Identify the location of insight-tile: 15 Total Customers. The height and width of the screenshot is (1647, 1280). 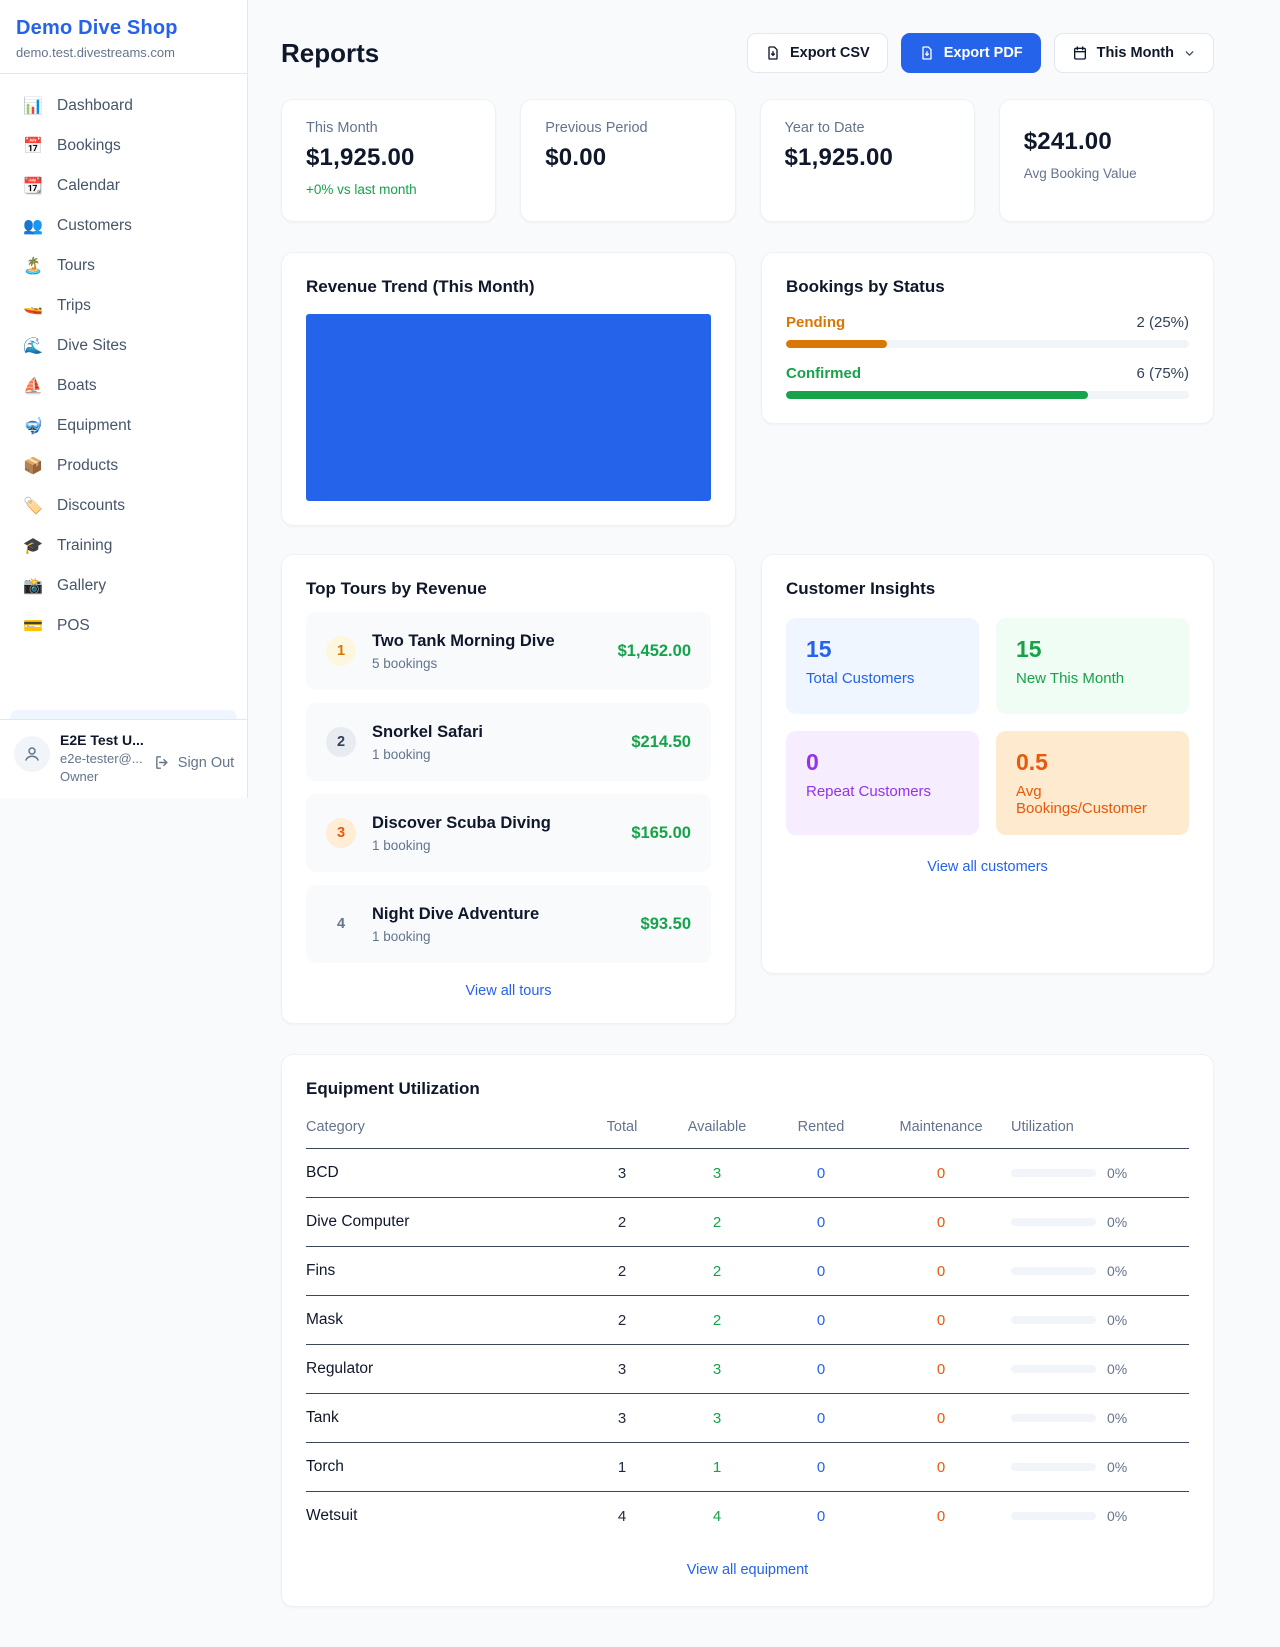
(882, 666).